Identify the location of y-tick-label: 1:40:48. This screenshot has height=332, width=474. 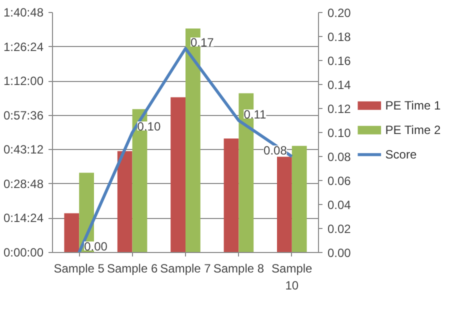
(23, 13).